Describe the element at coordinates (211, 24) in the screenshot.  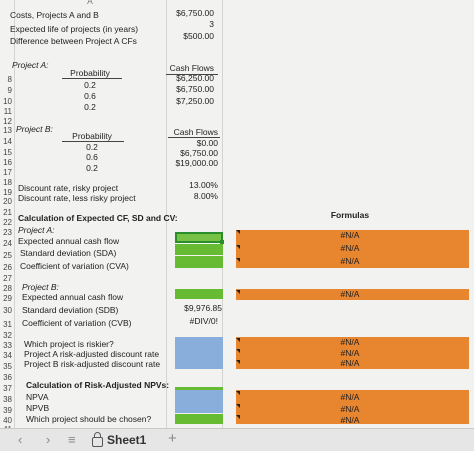
I see `cell-life-value: 3` at that location.